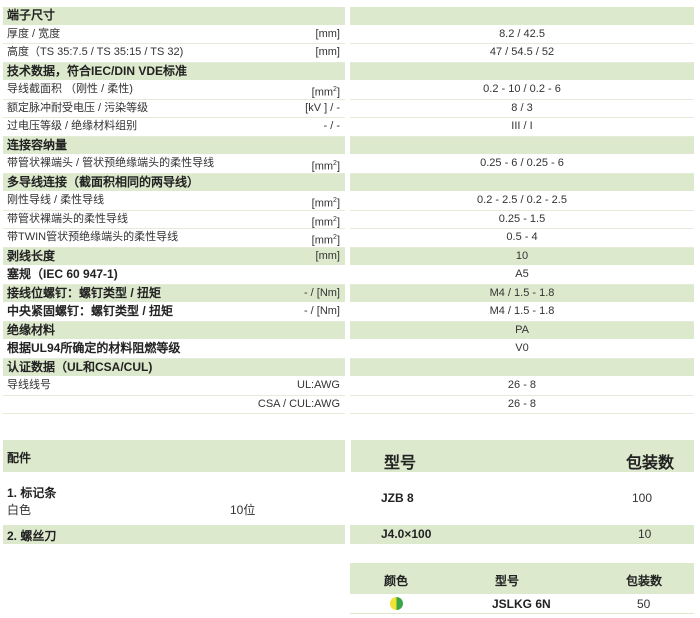  I want to click on spec-row: 认证数据（UL和CSA/CUL), so click(348, 367).